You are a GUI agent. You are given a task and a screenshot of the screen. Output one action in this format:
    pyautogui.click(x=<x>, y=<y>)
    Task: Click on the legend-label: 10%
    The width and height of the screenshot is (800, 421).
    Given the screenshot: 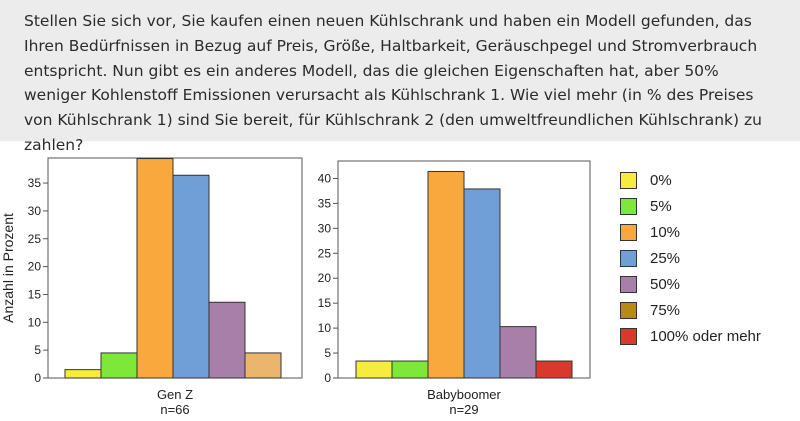 What is the action you would take?
    pyautogui.click(x=665, y=232)
    